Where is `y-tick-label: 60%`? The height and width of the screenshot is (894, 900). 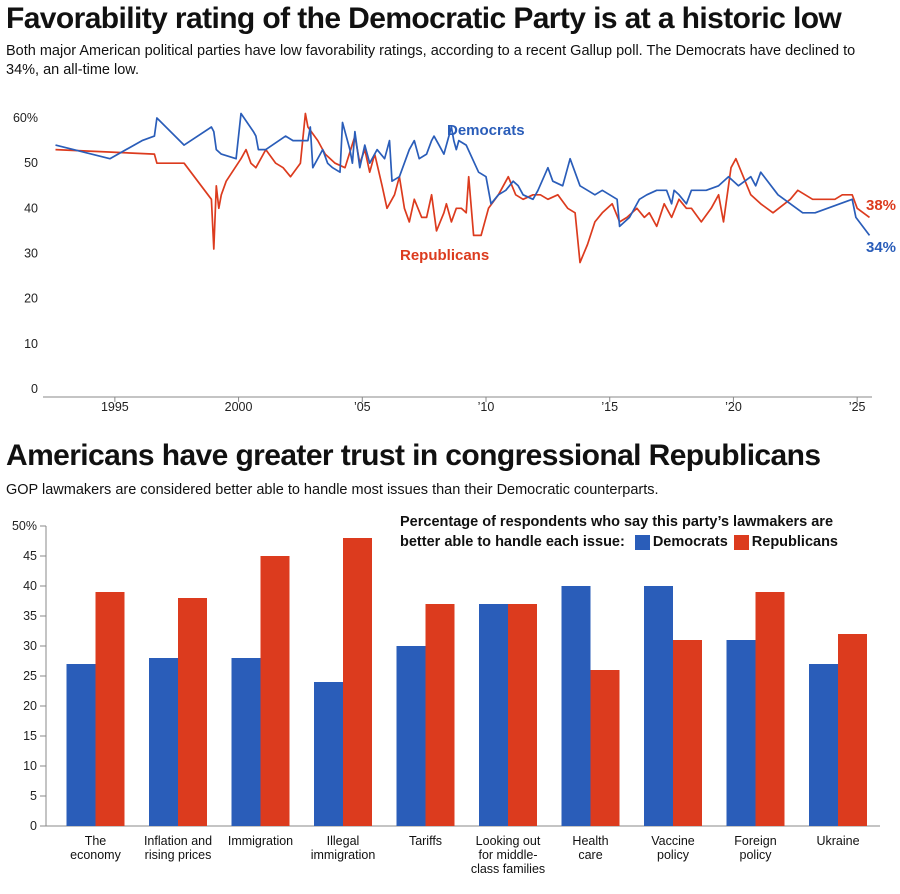 y-tick-label: 60% is located at coordinates (25, 118).